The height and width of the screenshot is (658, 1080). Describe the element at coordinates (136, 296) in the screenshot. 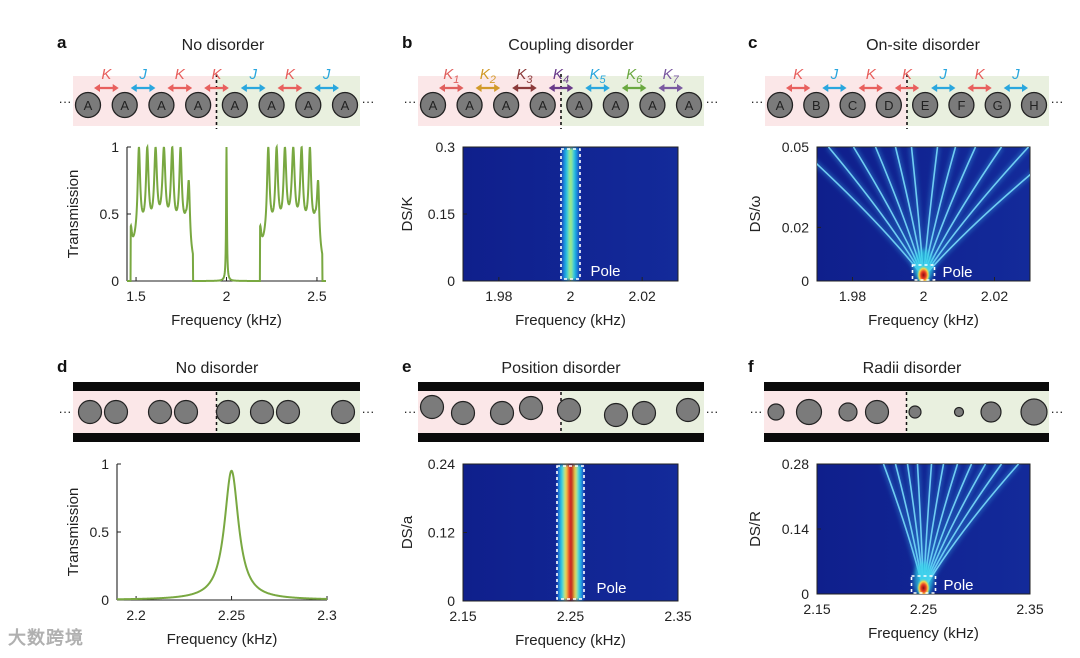

I see `x-tick-label: 1.5` at that location.